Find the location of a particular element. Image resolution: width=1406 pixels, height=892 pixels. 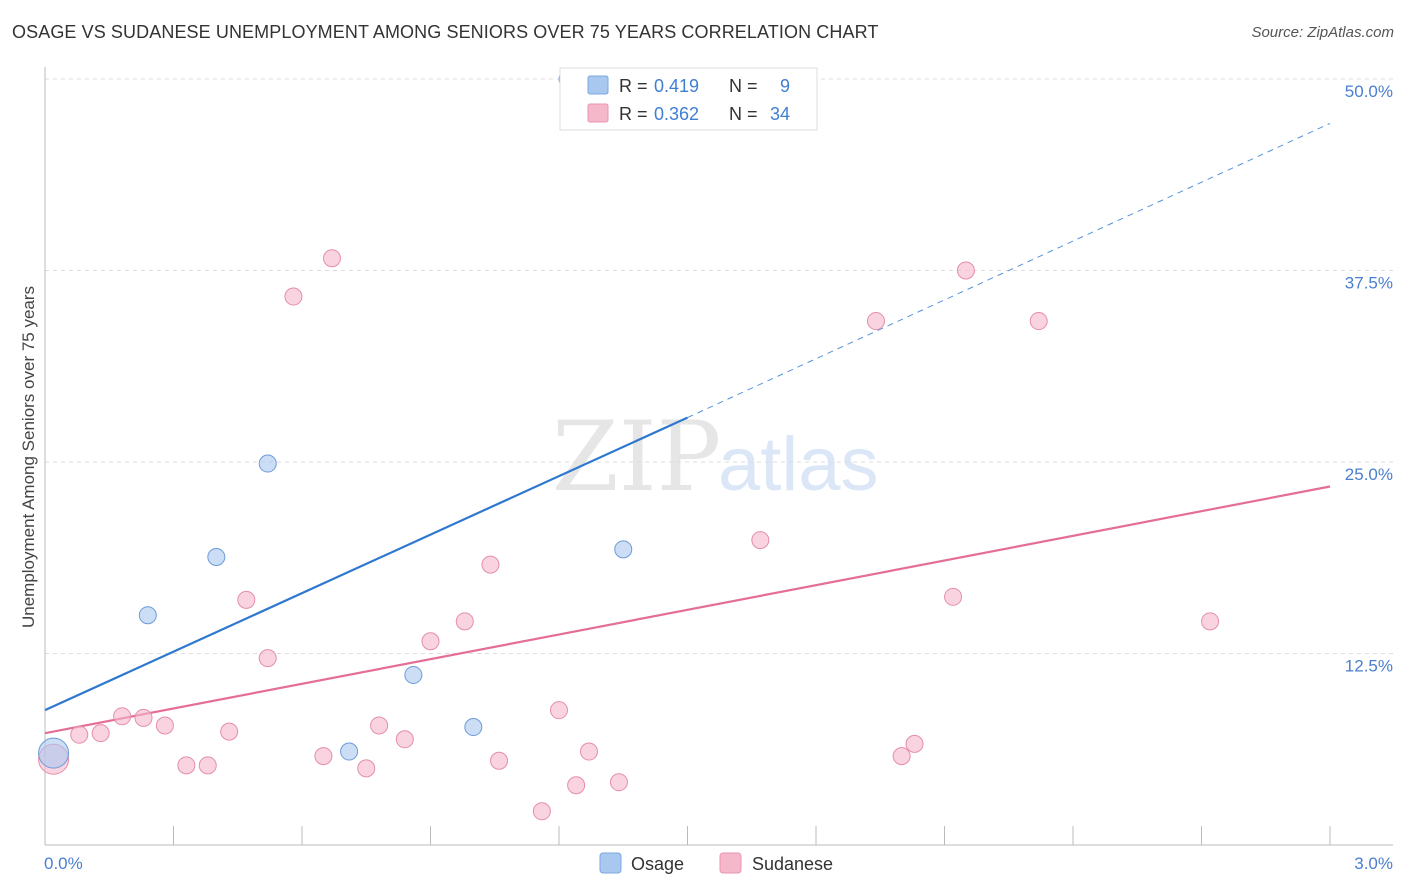

y-tick-label: 50.0% is located at coordinates (1369, 91).